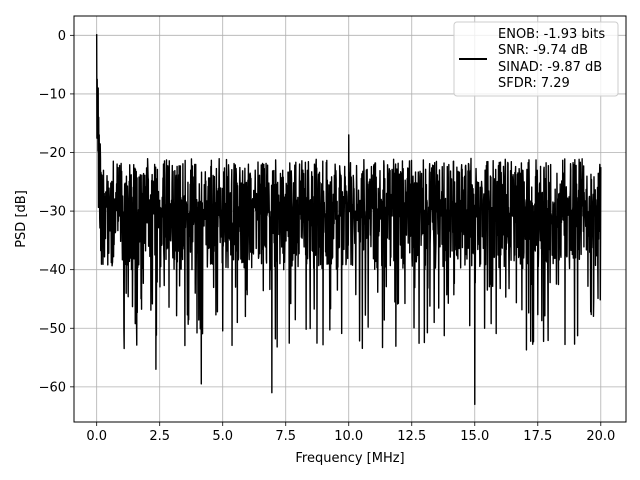 This screenshot has width=640, height=480. I want to click on legend-box, so click(536, 59).